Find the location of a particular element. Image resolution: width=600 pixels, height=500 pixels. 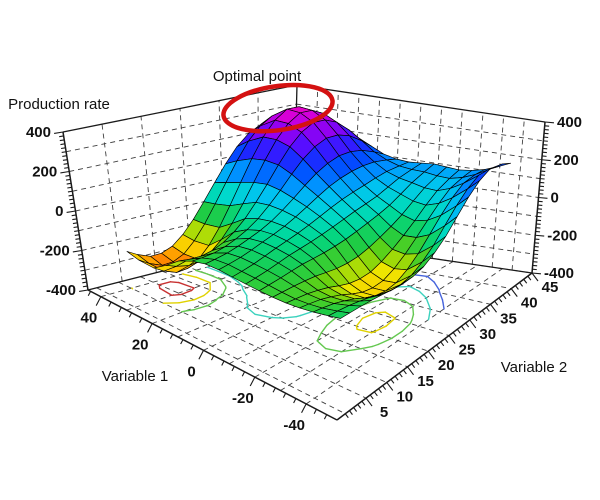

floor-contours is located at coordinates (288, 308).